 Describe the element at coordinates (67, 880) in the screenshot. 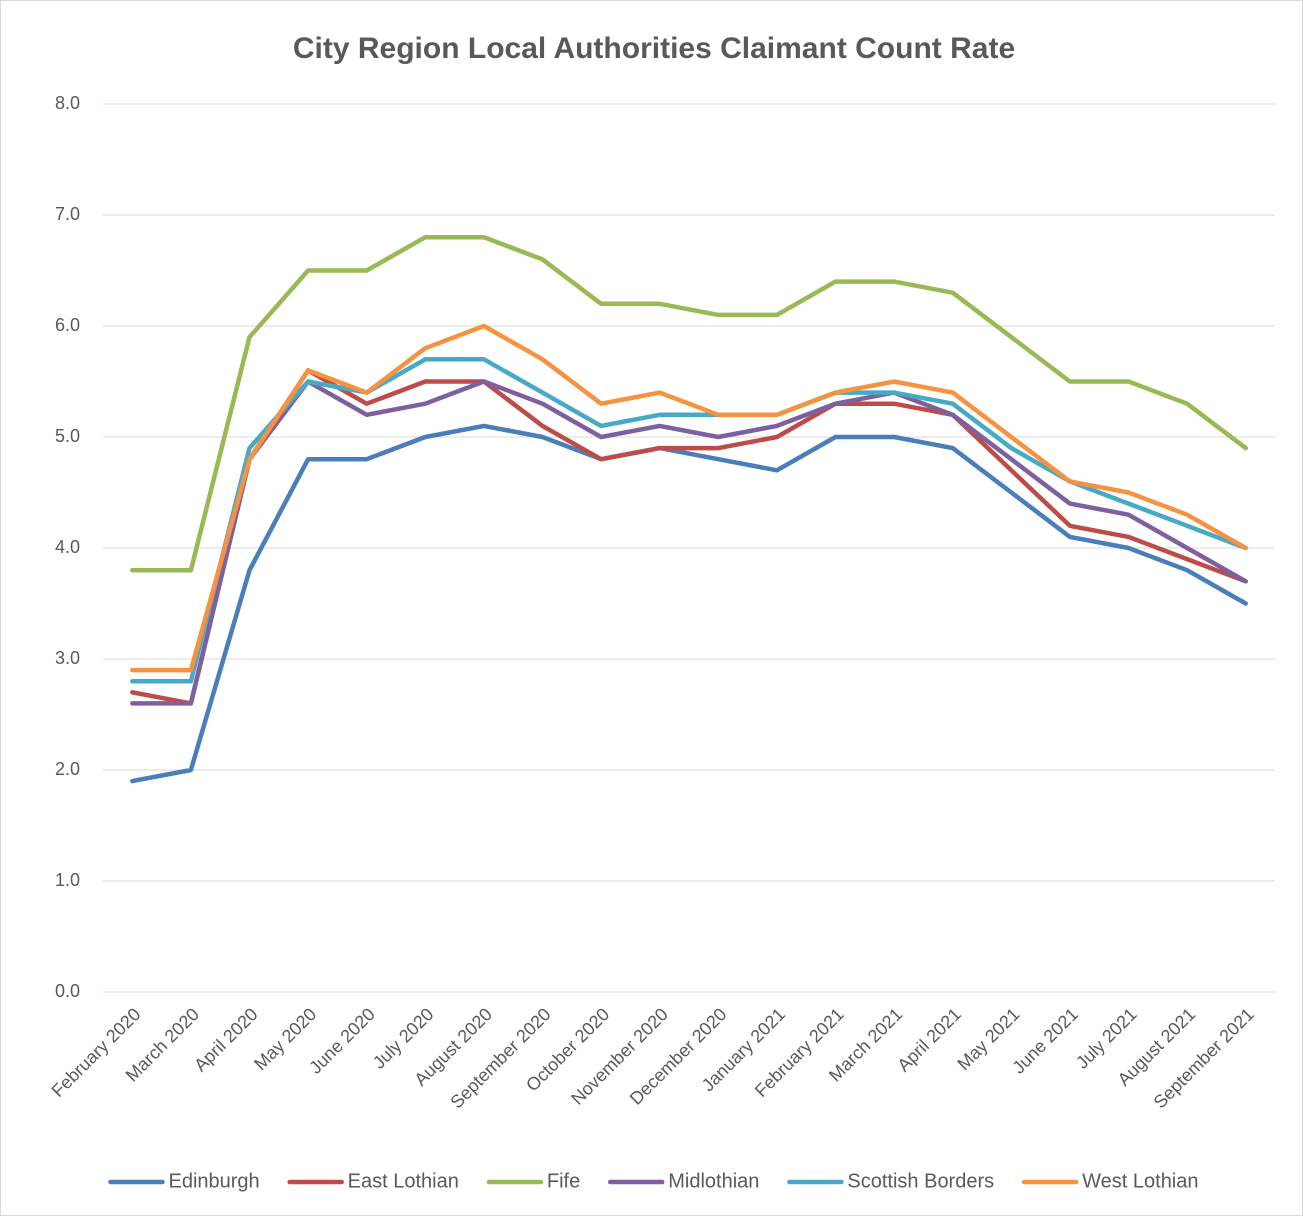

I see `y-tick-label: 1.0` at that location.